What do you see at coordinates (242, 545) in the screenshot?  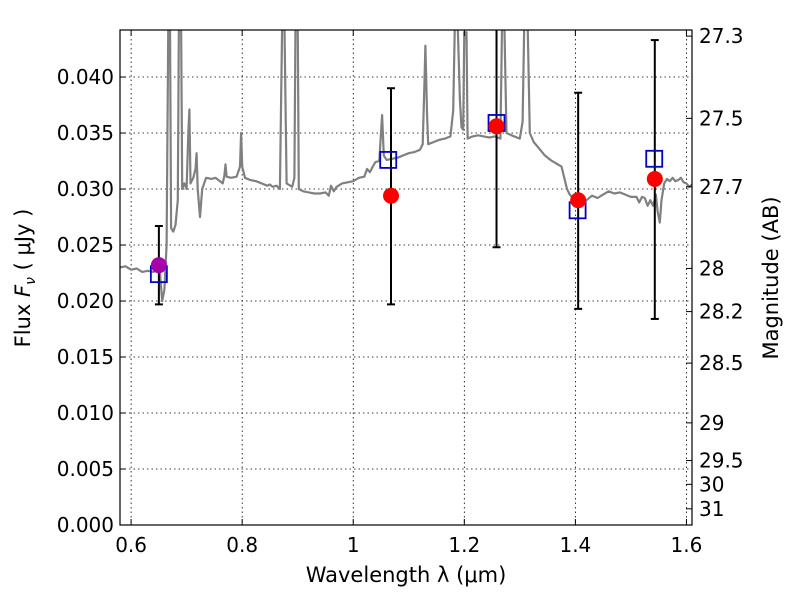 I see `x-tick-label: 0.8` at bounding box center [242, 545].